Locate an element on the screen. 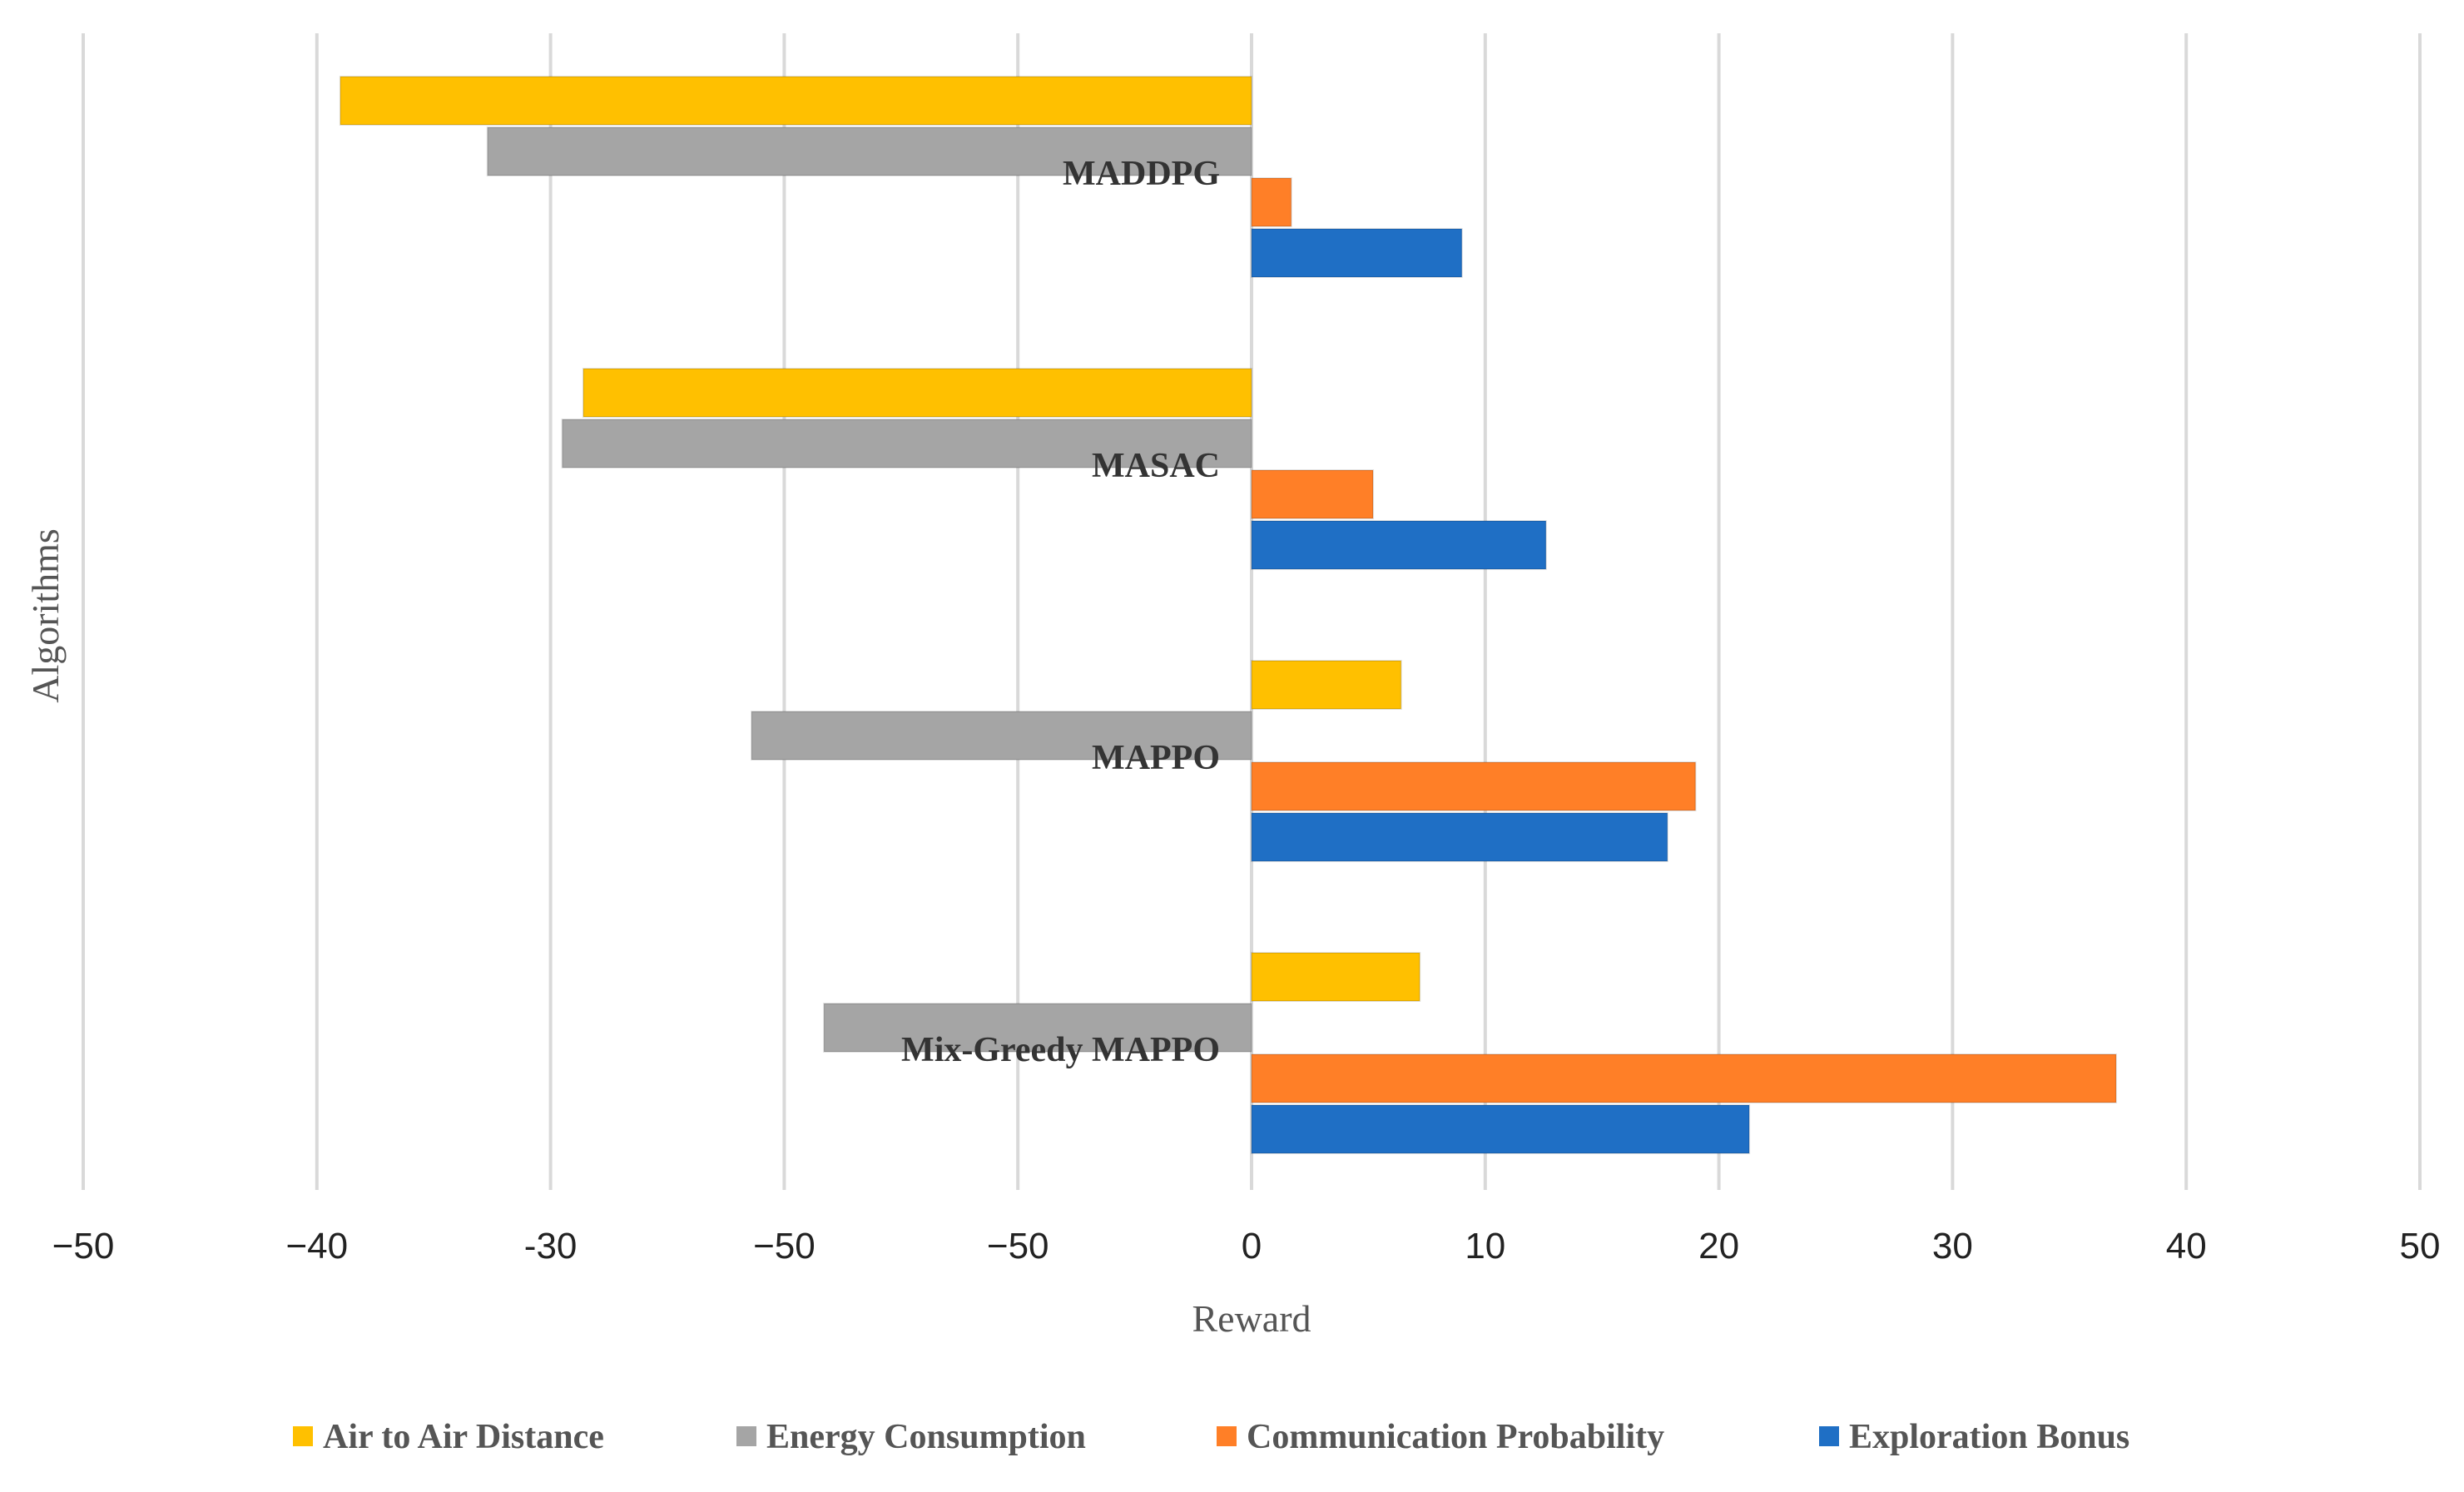 The height and width of the screenshot is (1492, 2464). x-tick-label: 30 is located at coordinates (1952, 1246).